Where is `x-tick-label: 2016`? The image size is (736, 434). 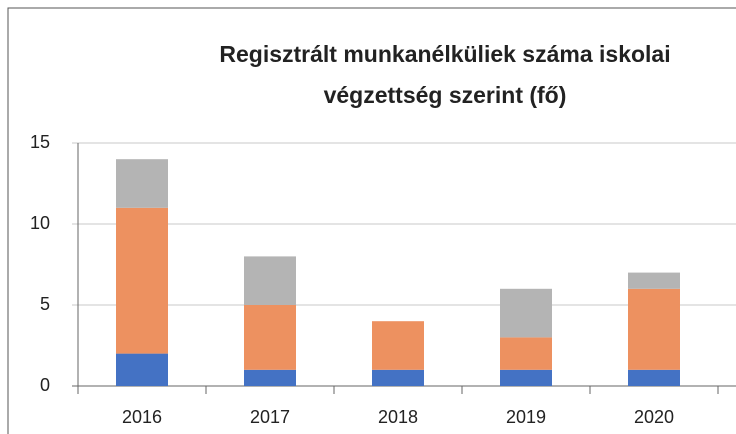
x-tick-label: 2016 is located at coordinates (142, 417).